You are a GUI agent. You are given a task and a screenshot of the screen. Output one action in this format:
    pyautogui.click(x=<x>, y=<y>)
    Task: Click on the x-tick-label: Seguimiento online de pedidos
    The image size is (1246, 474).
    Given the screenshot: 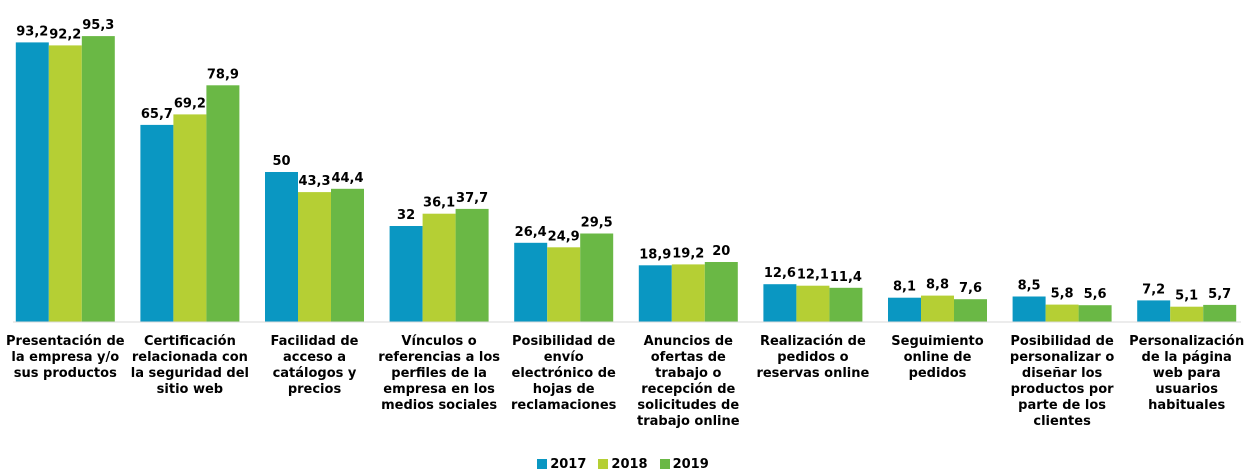 What is the action you would take?
    pyautogui.click(x=937, y=357)
    